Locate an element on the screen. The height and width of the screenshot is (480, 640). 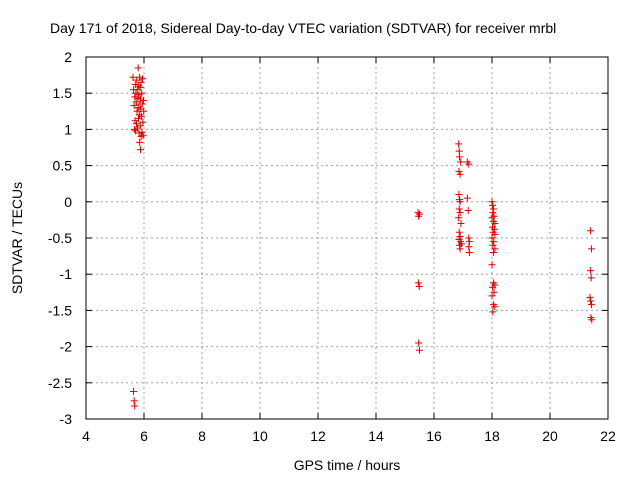
x-tick-label: 14 is located at coordinates (376, 436).